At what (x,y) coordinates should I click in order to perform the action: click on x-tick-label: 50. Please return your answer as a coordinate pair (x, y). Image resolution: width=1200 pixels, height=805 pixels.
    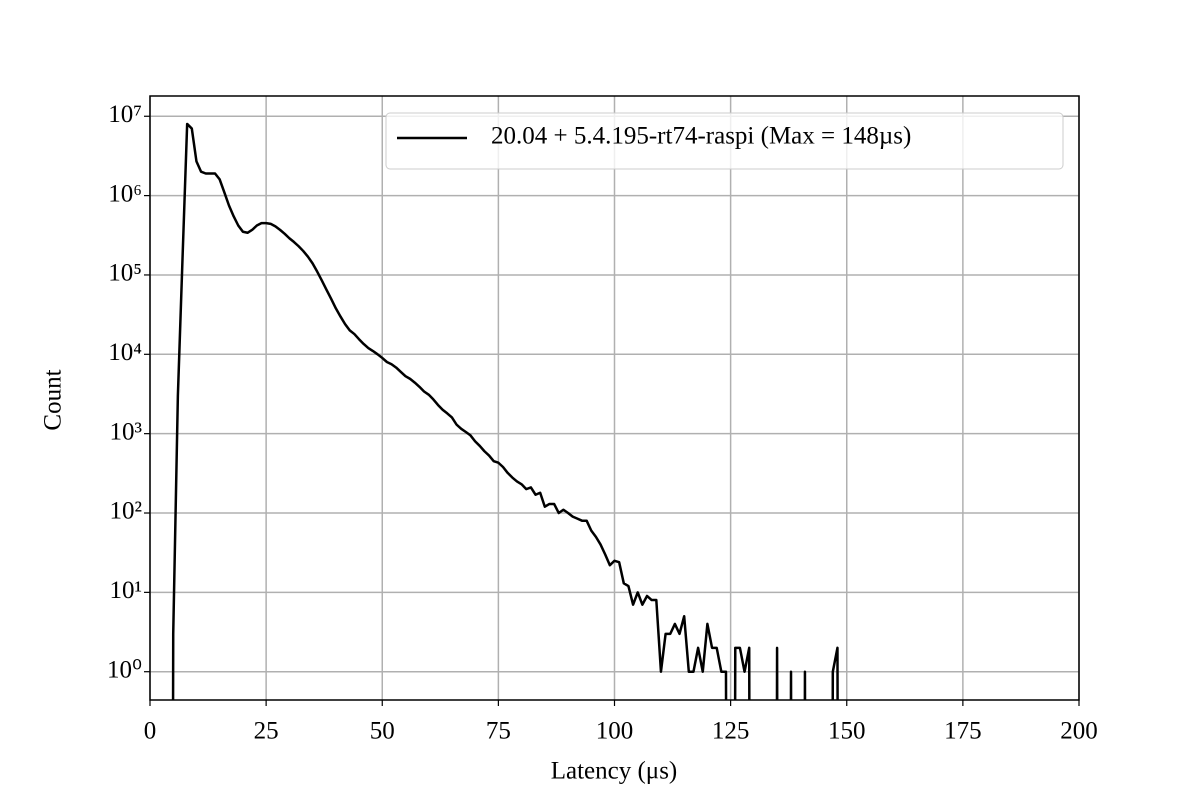
    Looking at the image, I should click on (382, 731).